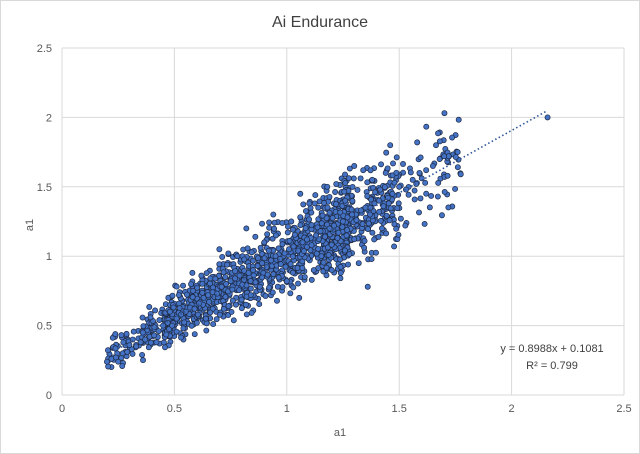 This screenshot has height=454, width=640. Describe the element at coordinates (49, 257) in the screenshot. I see `y-tick-label: 1` at that location.